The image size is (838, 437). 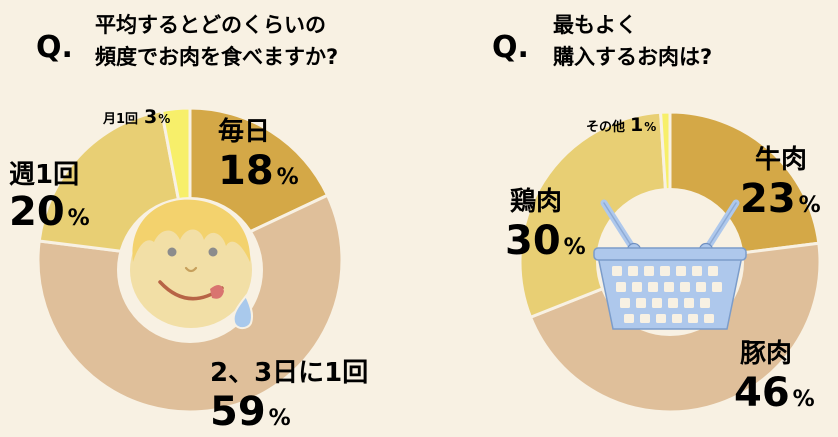 I want to click on chart-1-value-every-2-3-days-number: 59, so click(x=238, y=412).